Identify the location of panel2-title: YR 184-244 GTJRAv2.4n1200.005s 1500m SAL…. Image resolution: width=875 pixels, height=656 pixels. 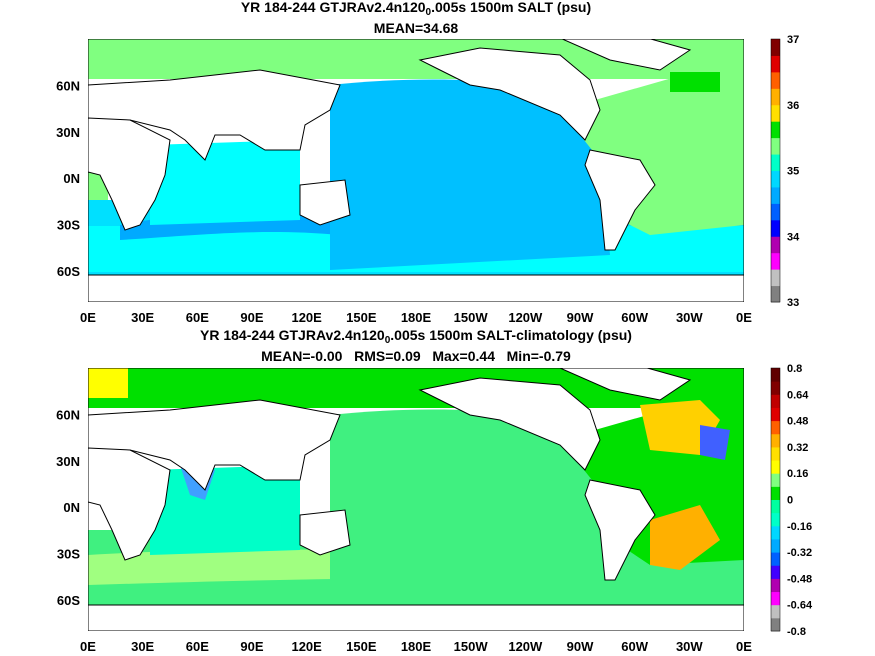
(416, 336).